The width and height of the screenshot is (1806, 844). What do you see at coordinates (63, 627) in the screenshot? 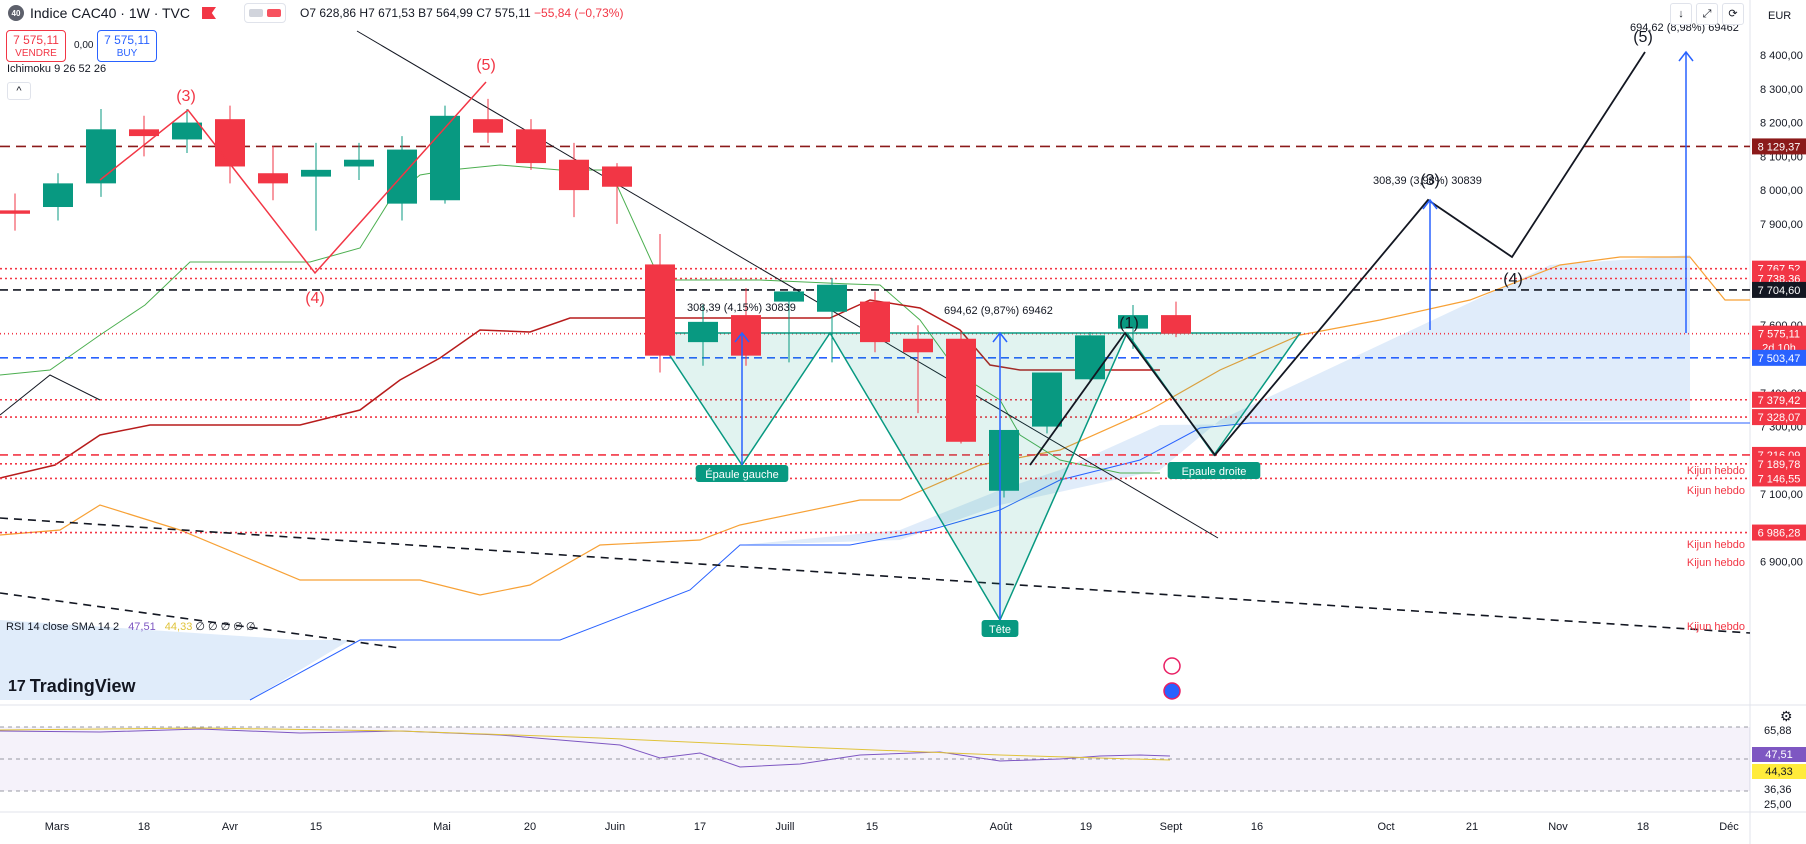
I see `rsi-label: RSI 14 close SMA 14 2` at bounding box center [63, 627].